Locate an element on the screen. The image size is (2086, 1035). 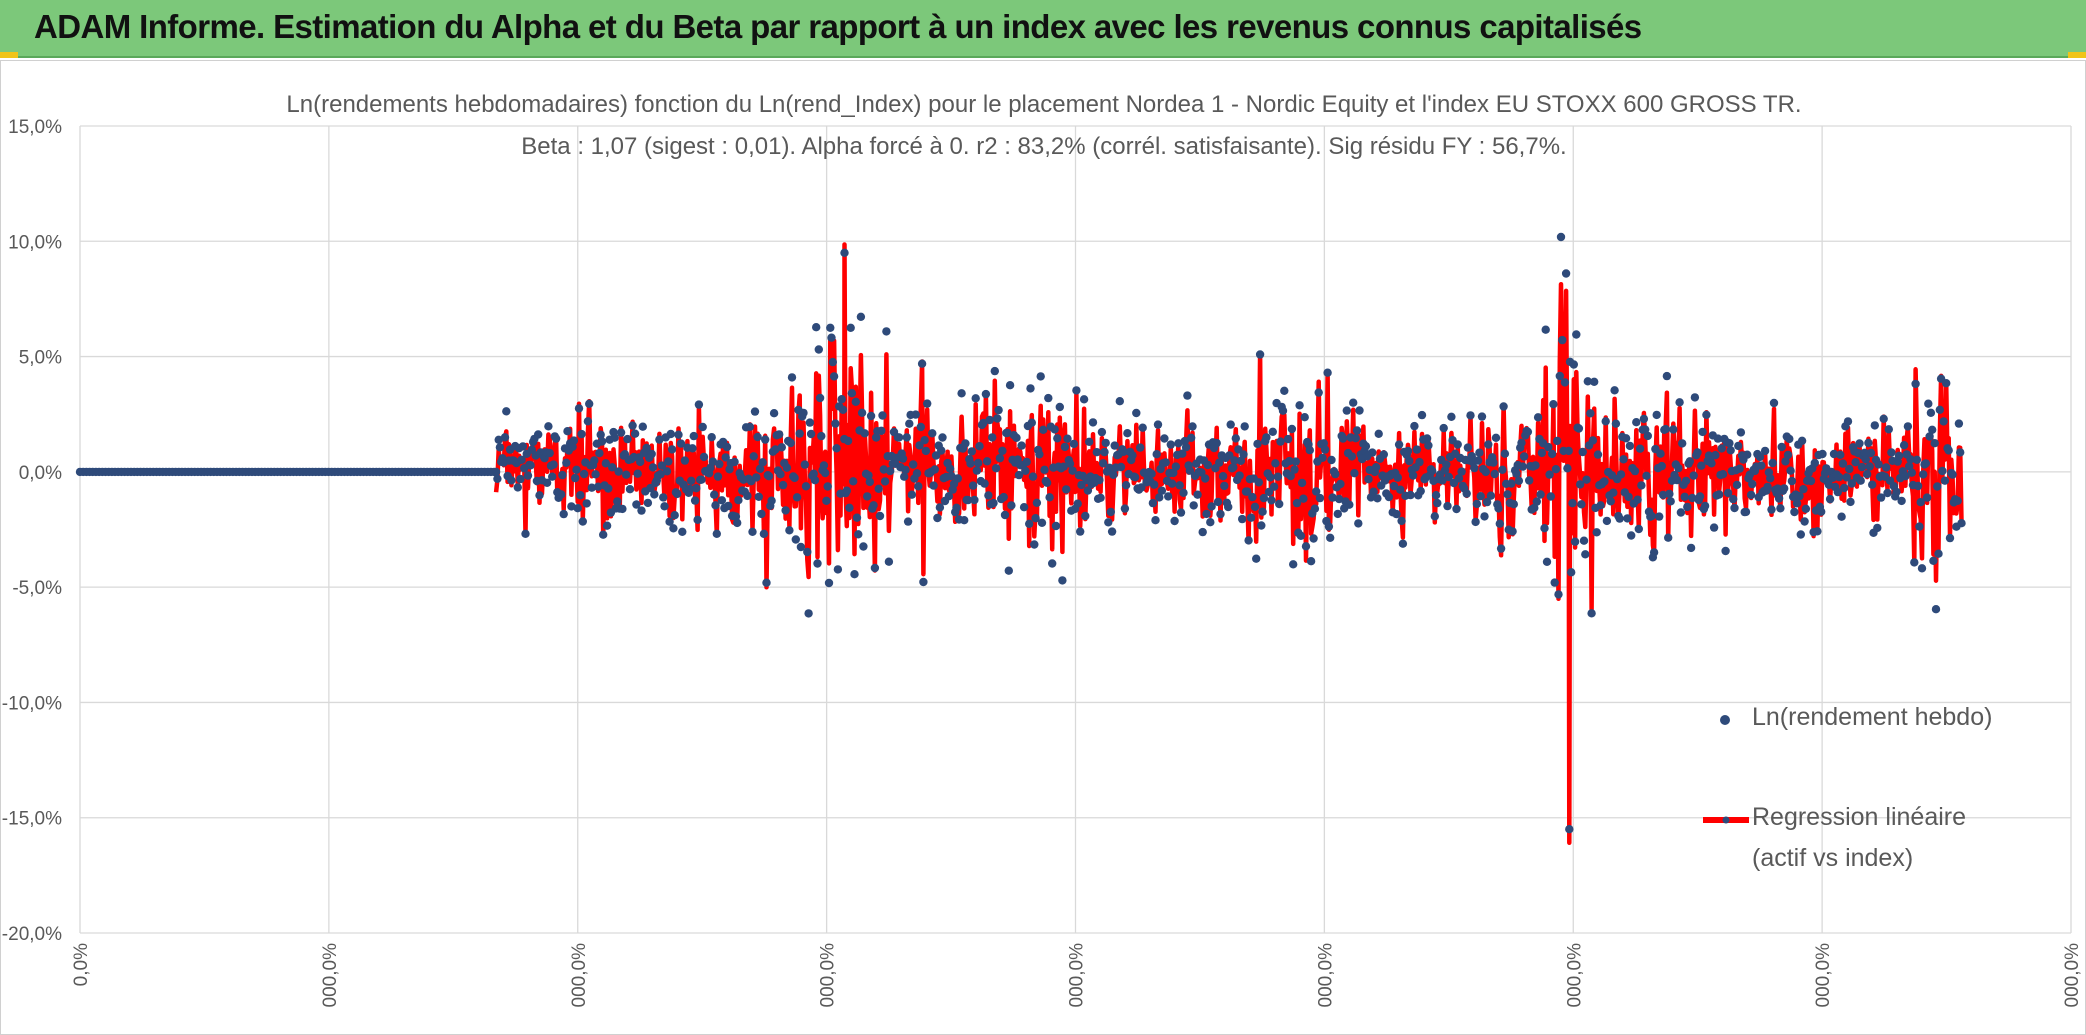
x-tick-label: 000,0% is located at coordinates (1574, 975).